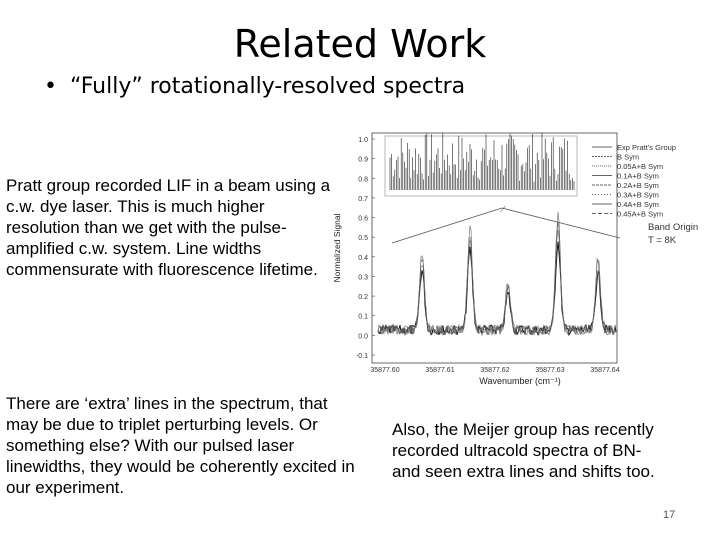 This screenshot has height=540, width=720. I want to click on y-tick-label: -0.1, so click(362, 356).